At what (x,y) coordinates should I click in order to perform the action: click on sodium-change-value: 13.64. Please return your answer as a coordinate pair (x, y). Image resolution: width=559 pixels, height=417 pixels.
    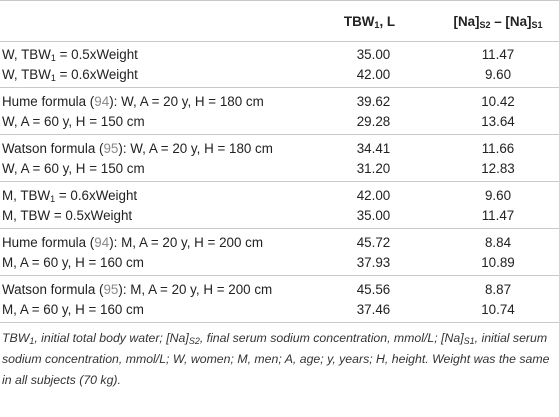
    Looking at the image, I should click on (498, 121).